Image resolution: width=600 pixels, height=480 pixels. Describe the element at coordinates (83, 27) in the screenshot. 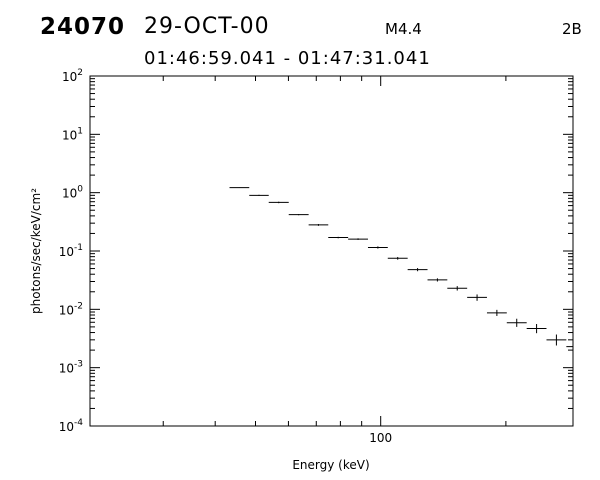

I see `event-id: 24070` at that location.